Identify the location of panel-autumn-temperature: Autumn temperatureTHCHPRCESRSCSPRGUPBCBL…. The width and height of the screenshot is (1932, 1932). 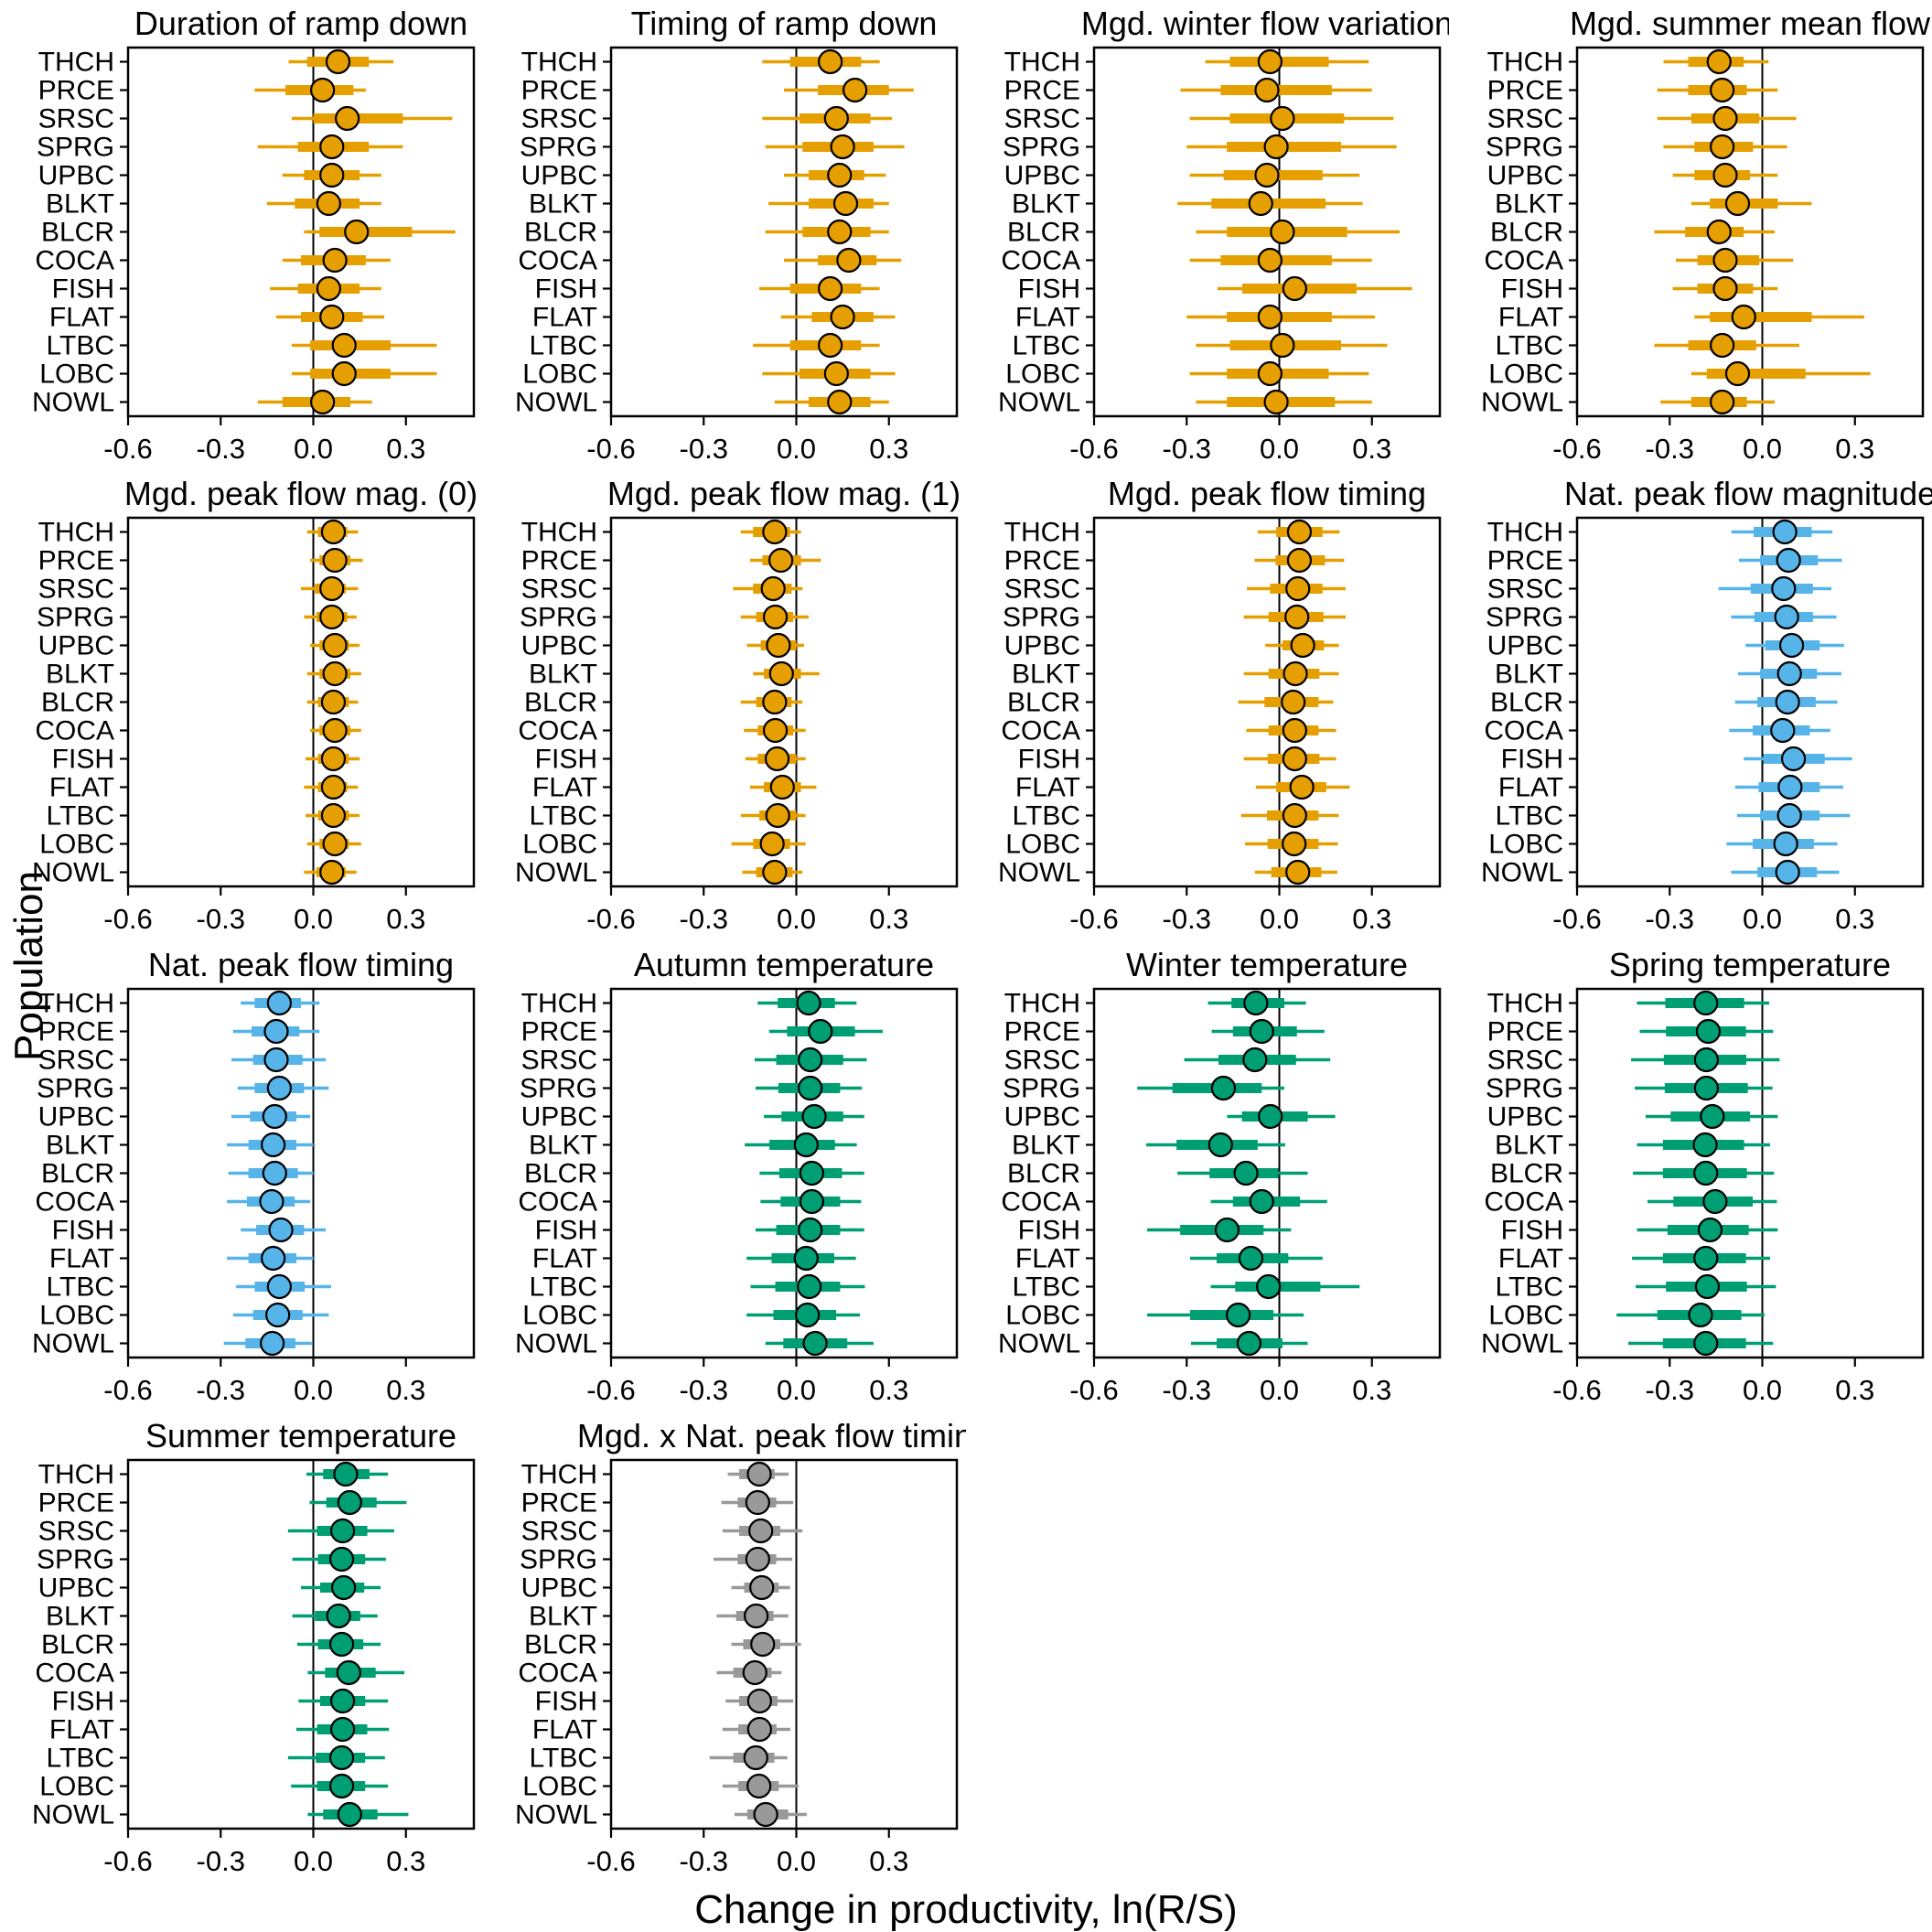
(737, 1176).